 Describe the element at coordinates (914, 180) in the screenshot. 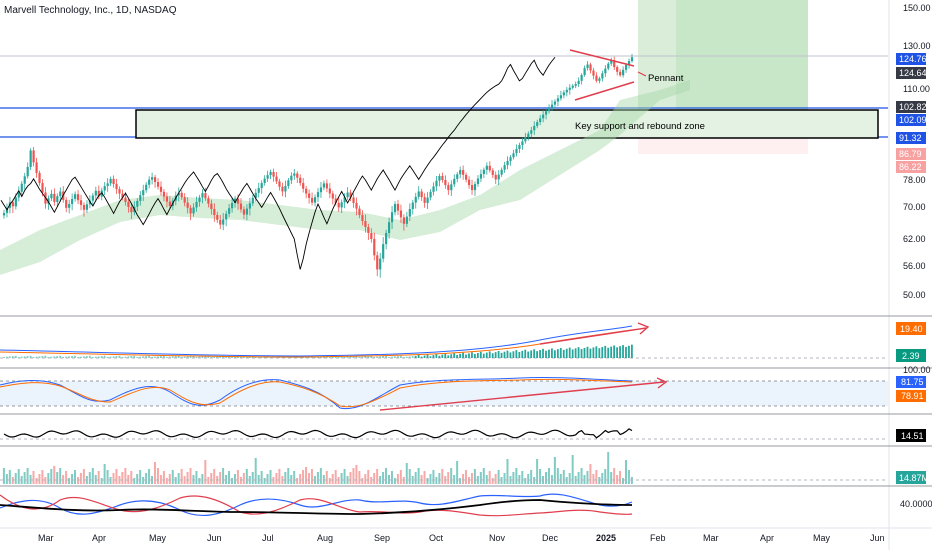

I see `y-tick-label: 78.00` at that location.